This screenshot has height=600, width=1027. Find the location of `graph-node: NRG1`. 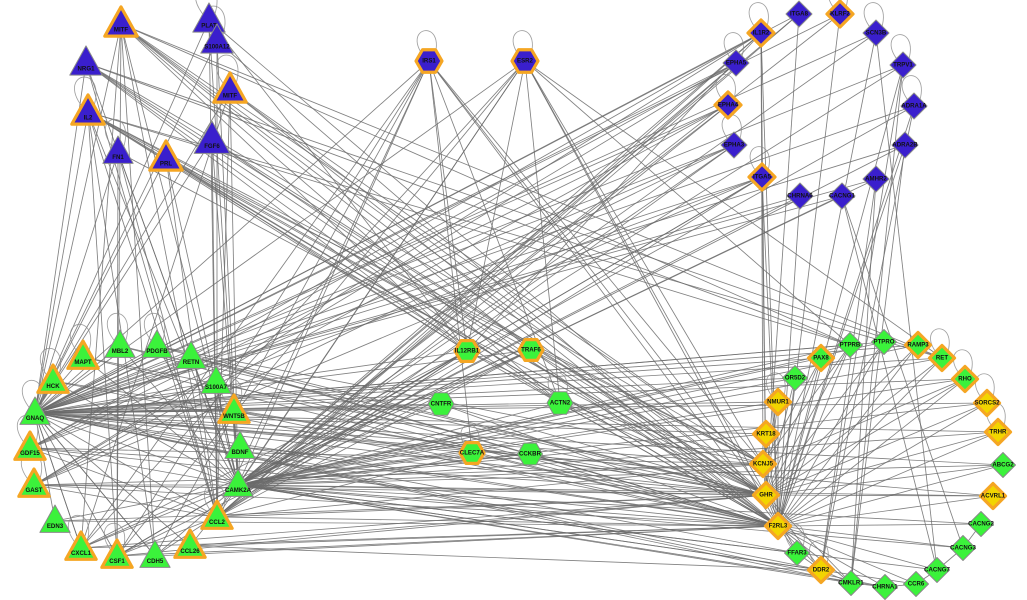

graph-node: NRG1 is located at coordinates (86, 60).